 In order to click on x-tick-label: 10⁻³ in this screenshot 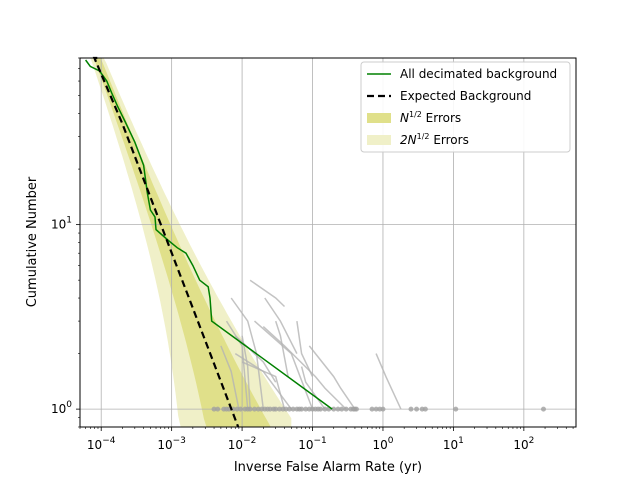, I will do `click(171, 444)`.